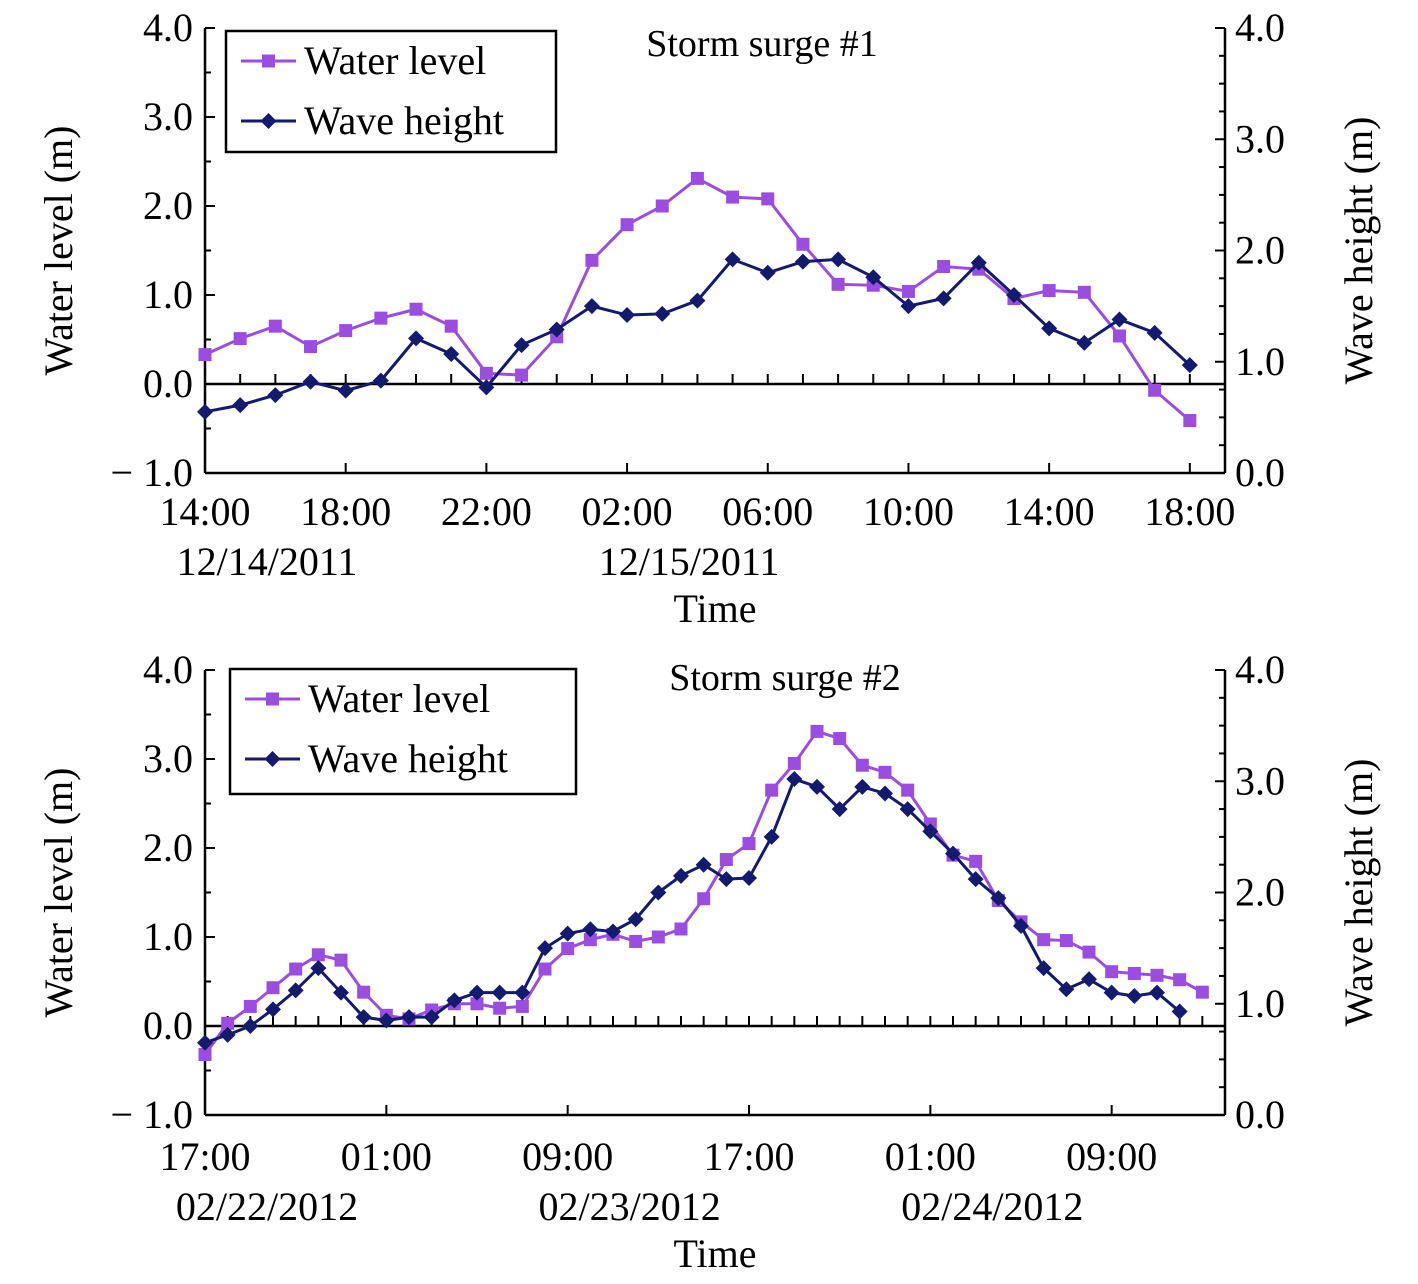 The width and height of the screenshot is (1418, 1284). I want to click on legend-item: Wave height, so click(376, 758).